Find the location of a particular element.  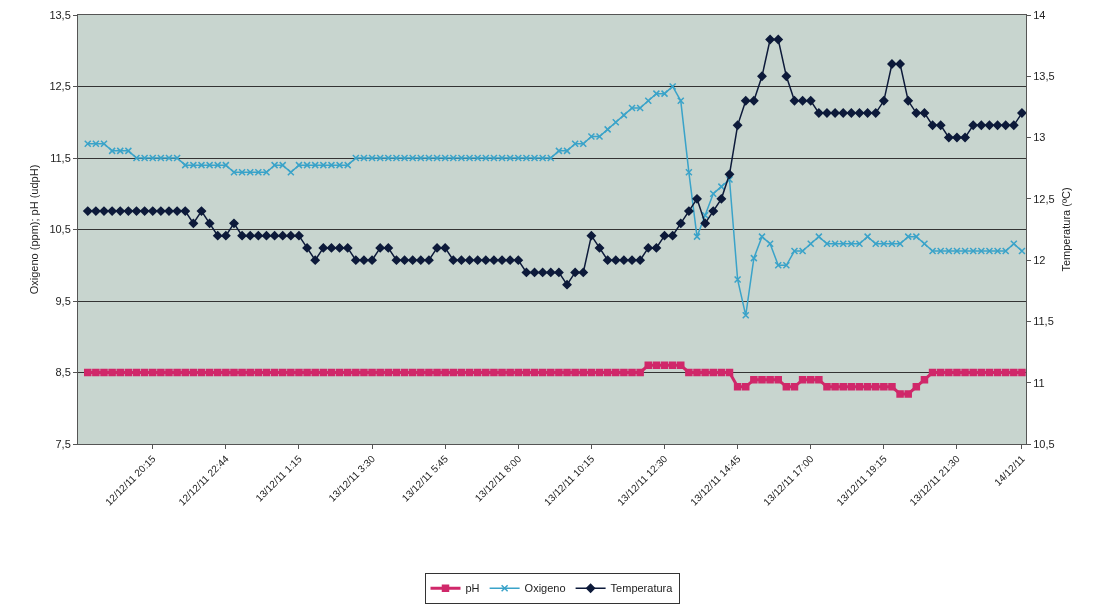

y-tick-label: 10,5 is located at coordinates (60, 229).